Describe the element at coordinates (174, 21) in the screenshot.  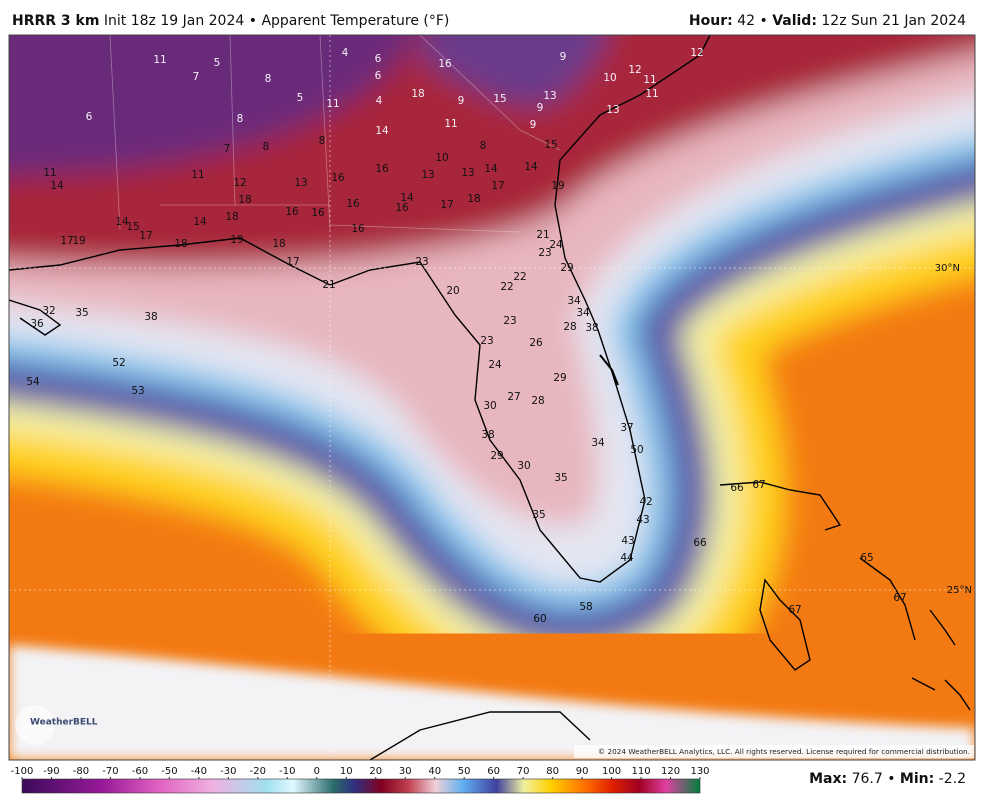
I see `init: Init 18z 19 Jan 2024` at that location.